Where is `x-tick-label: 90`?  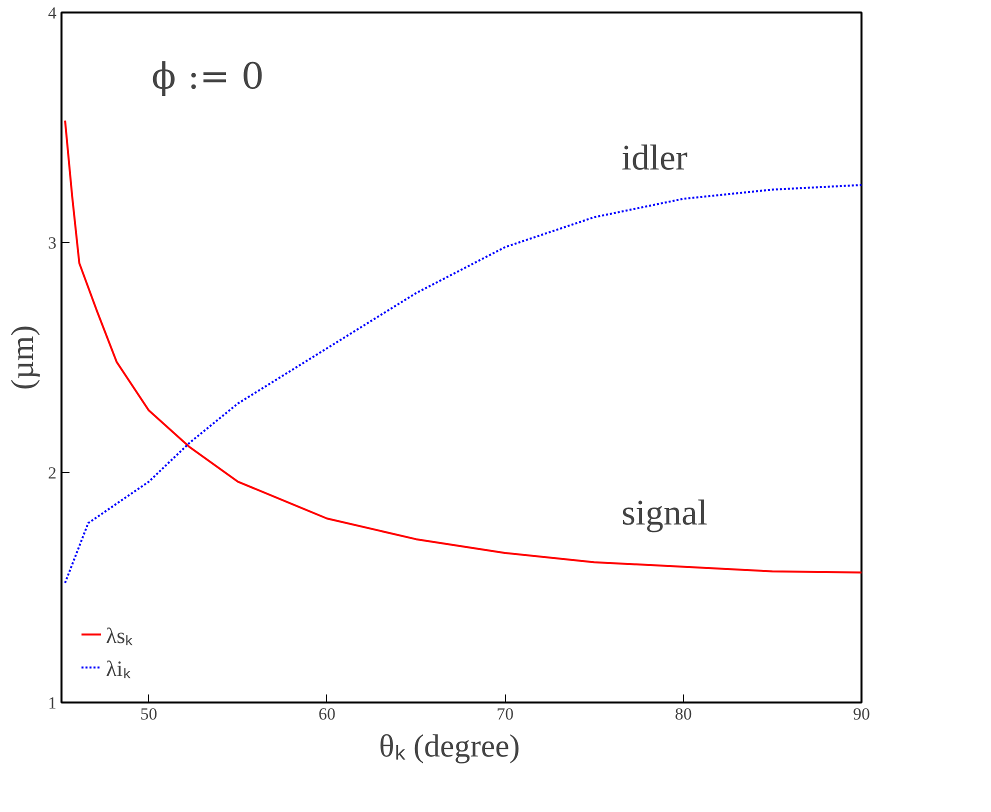 x-tick-label: 90 is located at coordinates (861, 714).